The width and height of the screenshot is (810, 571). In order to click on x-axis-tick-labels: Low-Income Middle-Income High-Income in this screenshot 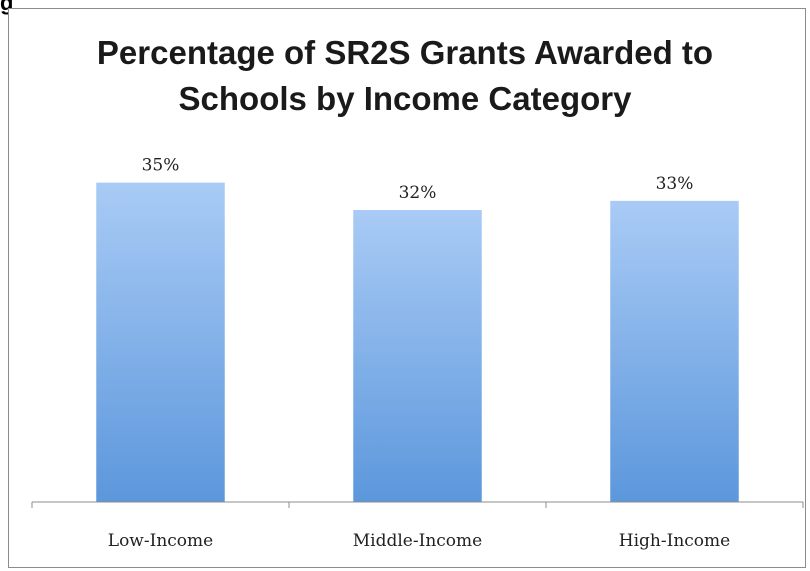, I will do `click(419, 541)`.